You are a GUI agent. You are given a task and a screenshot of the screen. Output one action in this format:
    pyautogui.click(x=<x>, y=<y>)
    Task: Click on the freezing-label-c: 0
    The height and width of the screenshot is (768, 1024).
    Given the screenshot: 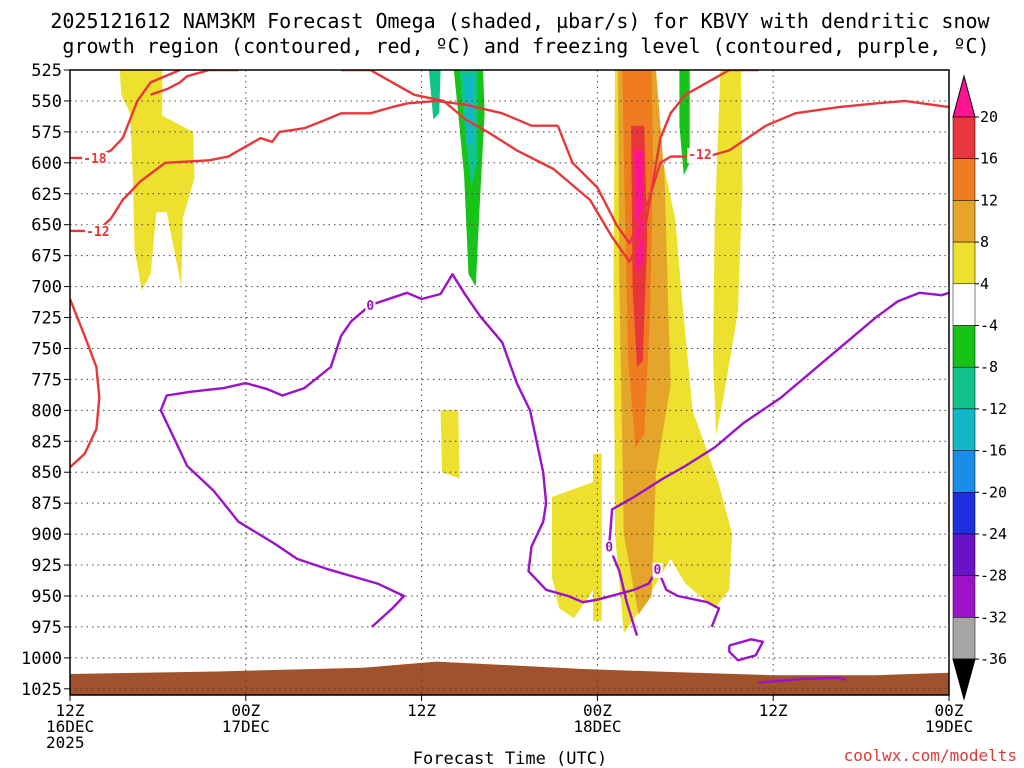 What is the action you would take?
    pyautogui.click(x=658, y=570)
    